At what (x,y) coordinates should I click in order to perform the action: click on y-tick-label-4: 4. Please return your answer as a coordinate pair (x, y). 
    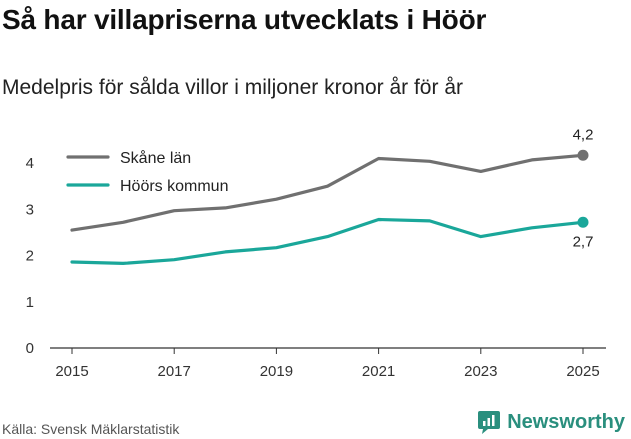
    Looking at the image, I should click on (30, 163).